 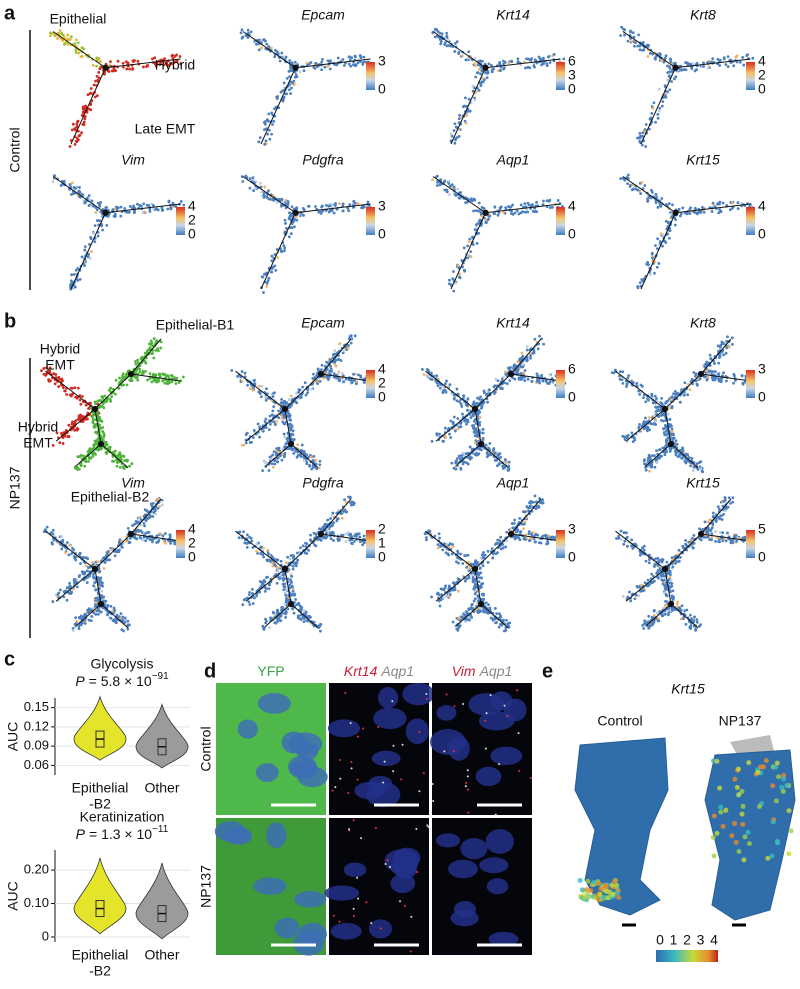 What do you see at coordinates (750, 221) in the screenshot?
I see `colorbar` at bounding box center [750, 221].